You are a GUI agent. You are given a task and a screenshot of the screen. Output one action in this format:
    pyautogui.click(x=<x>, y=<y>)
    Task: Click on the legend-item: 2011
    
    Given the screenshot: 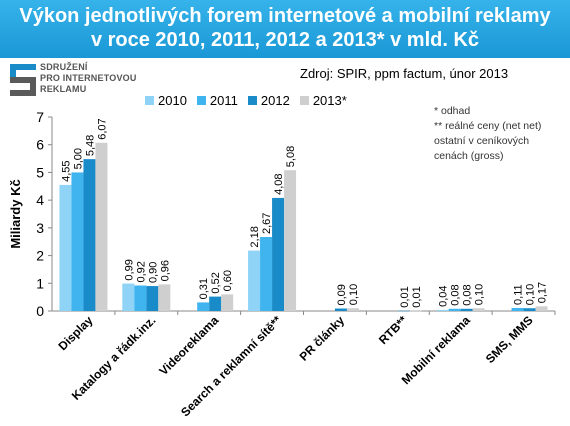 What is the action you would take?
    pyautogui.click(x=217, y=100)
    